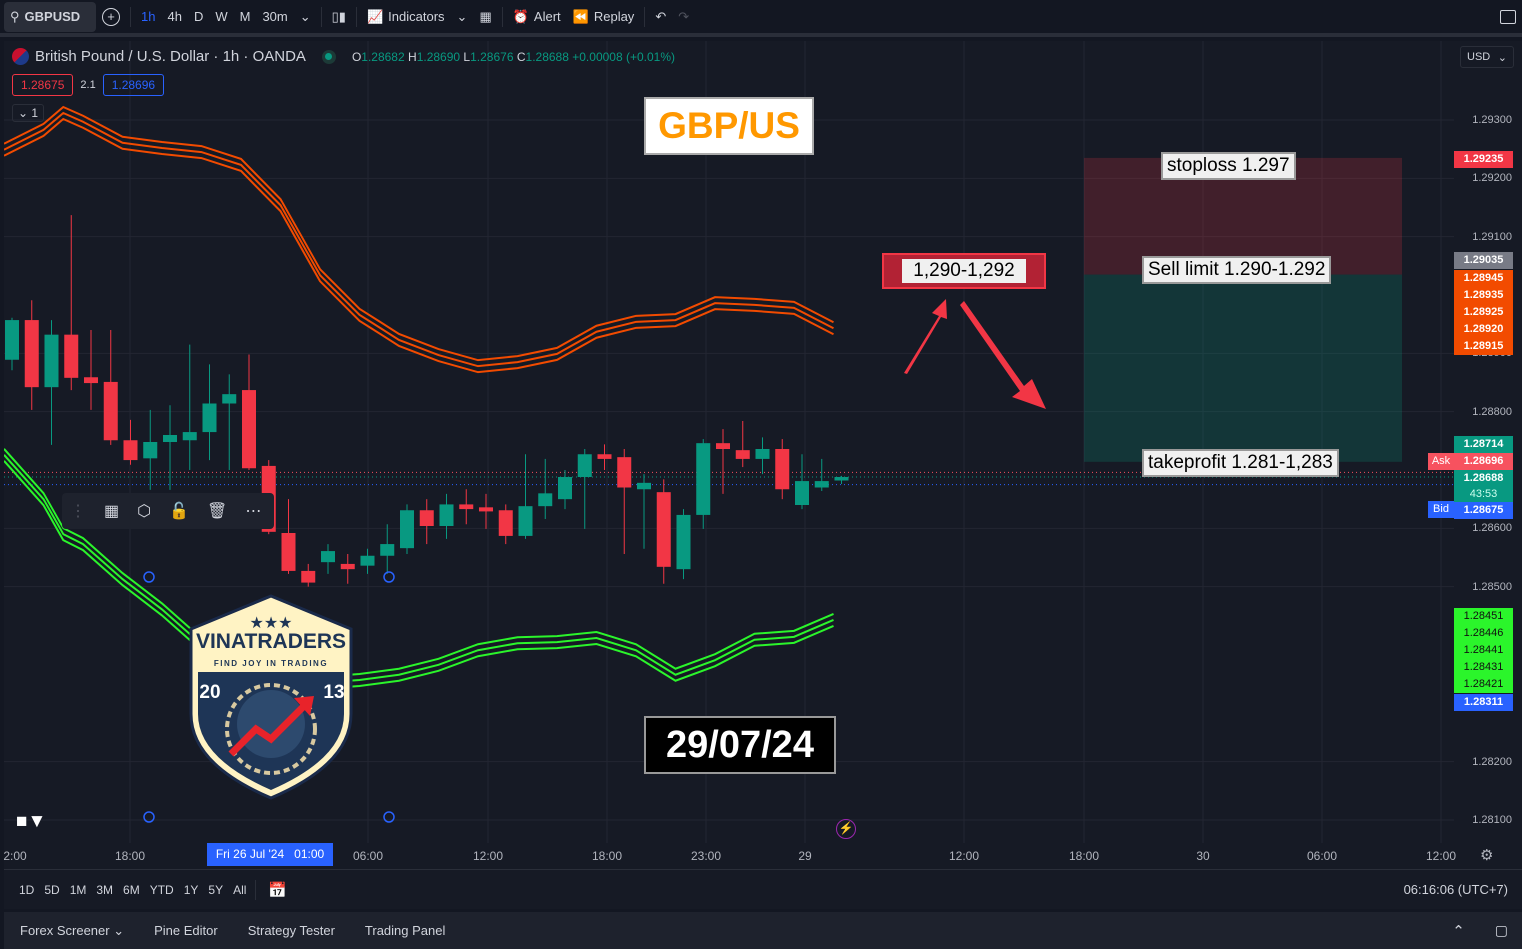 This screenshot has height=949, width=1522. What do you see at coordinates (405, 930) in the screenshot?
I see `tab-trading-panel: Trading Panel` at bounding box center [405, 930].